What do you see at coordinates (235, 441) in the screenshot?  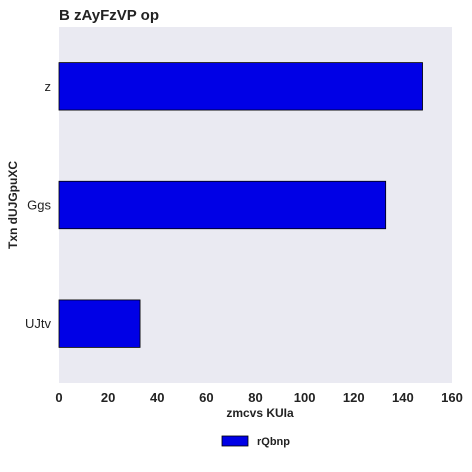 I see `legend-swatch` at bounding box center [235, 441].